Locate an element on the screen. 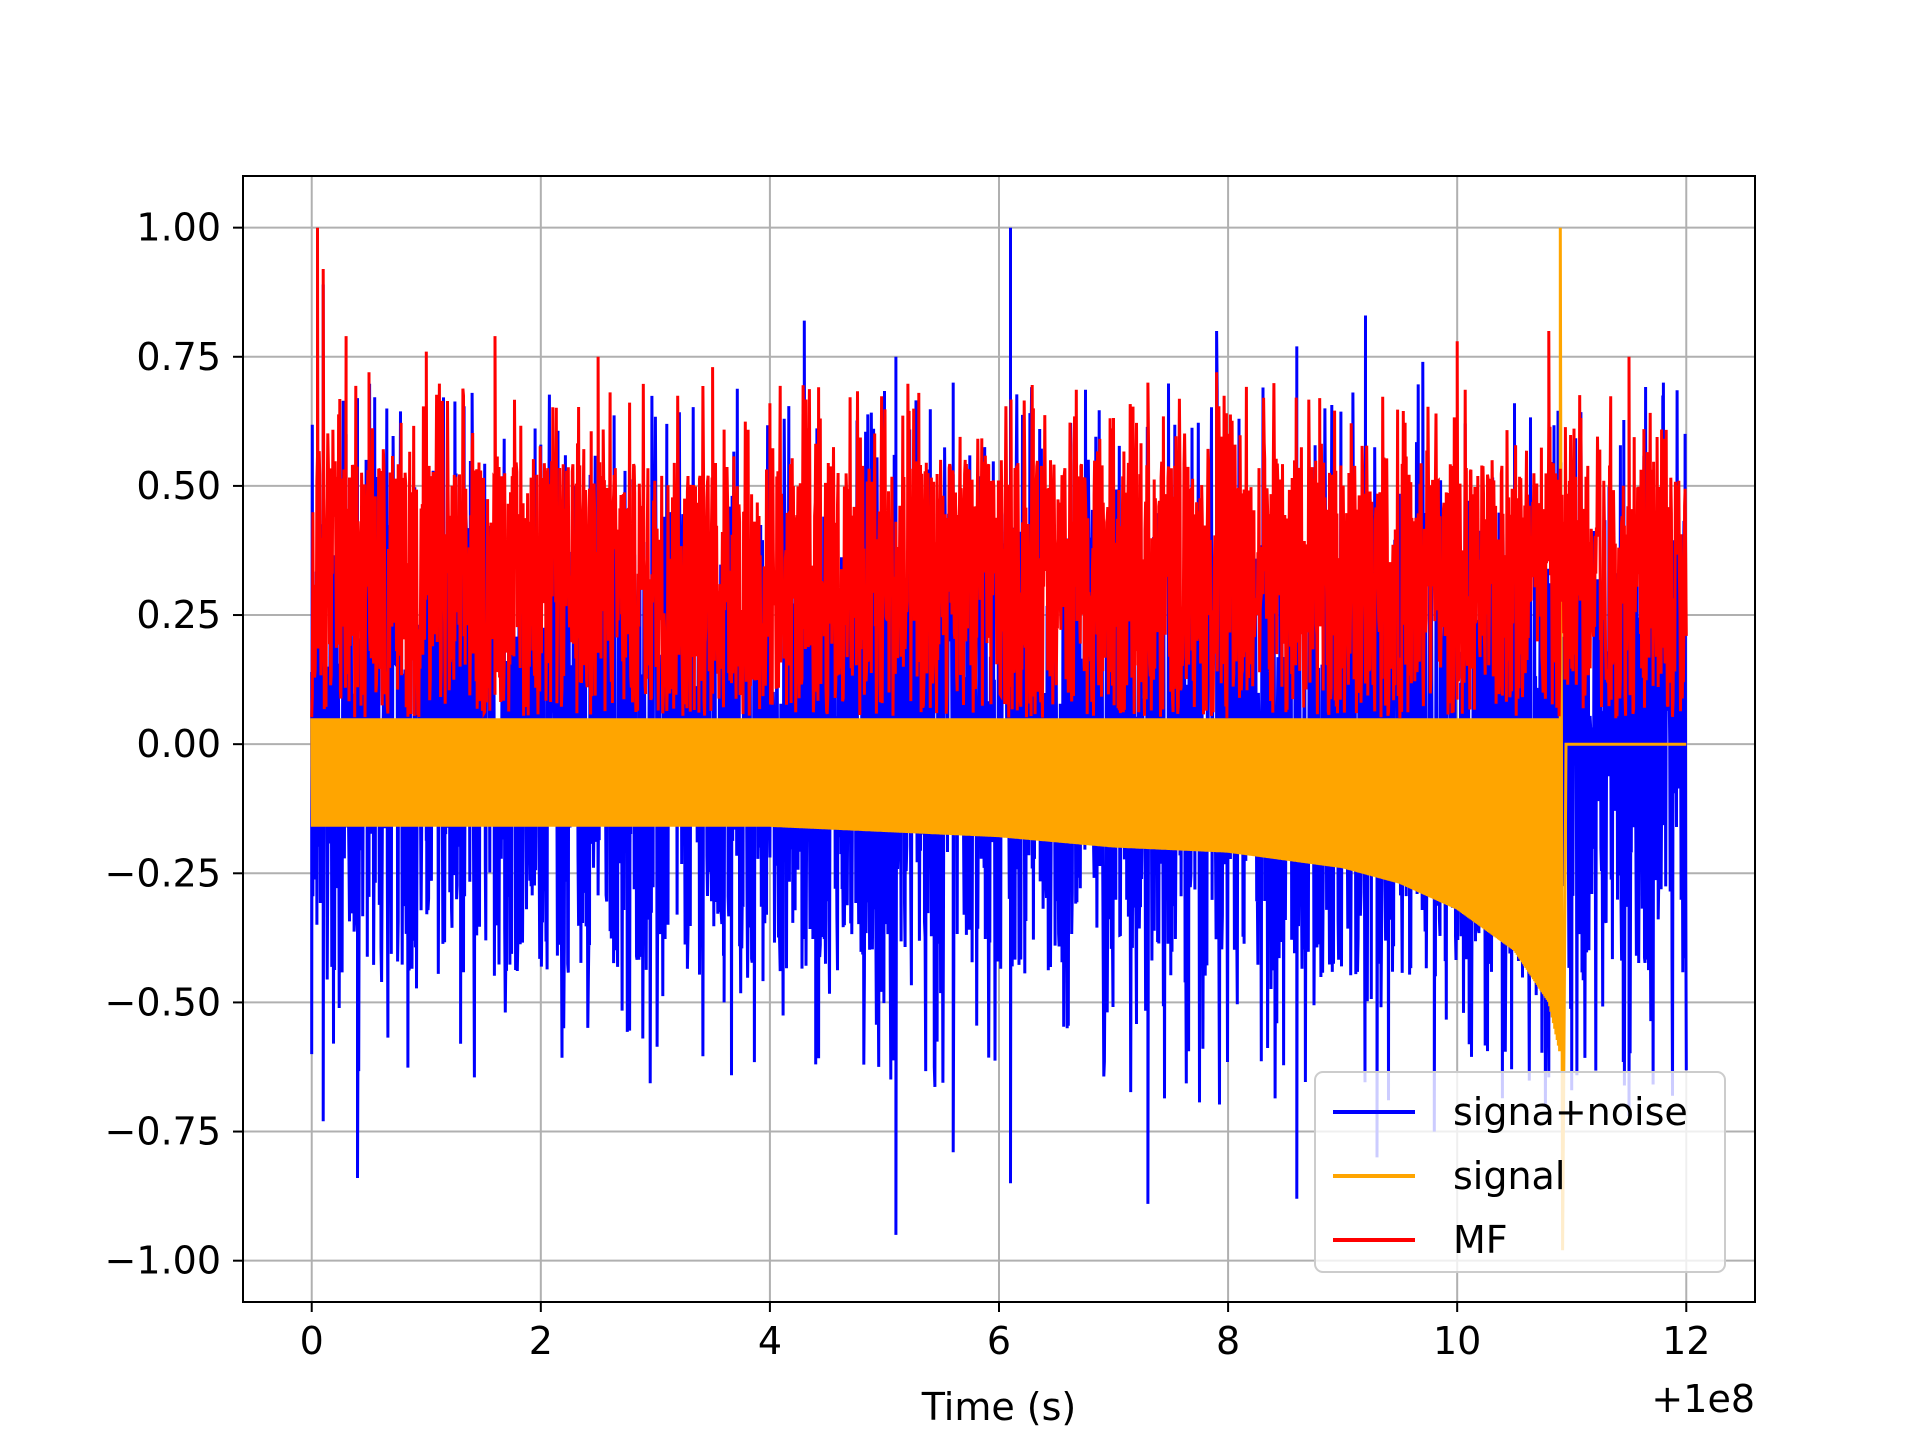 The image size is (1920, 1445). y-tick-label: −1.00 is located at coordinates (163, 1261).